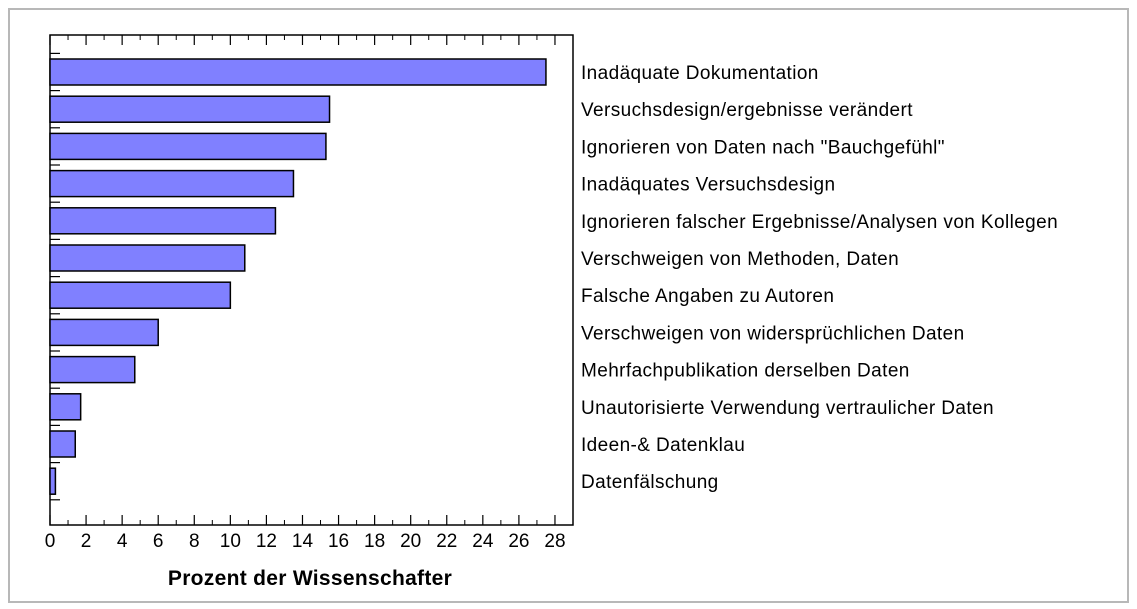 This screenshot has width=1137, height=609. Describe the element at coordinates (338, 541) in the screenshot. I see `x-tick-label: 16` at that location.